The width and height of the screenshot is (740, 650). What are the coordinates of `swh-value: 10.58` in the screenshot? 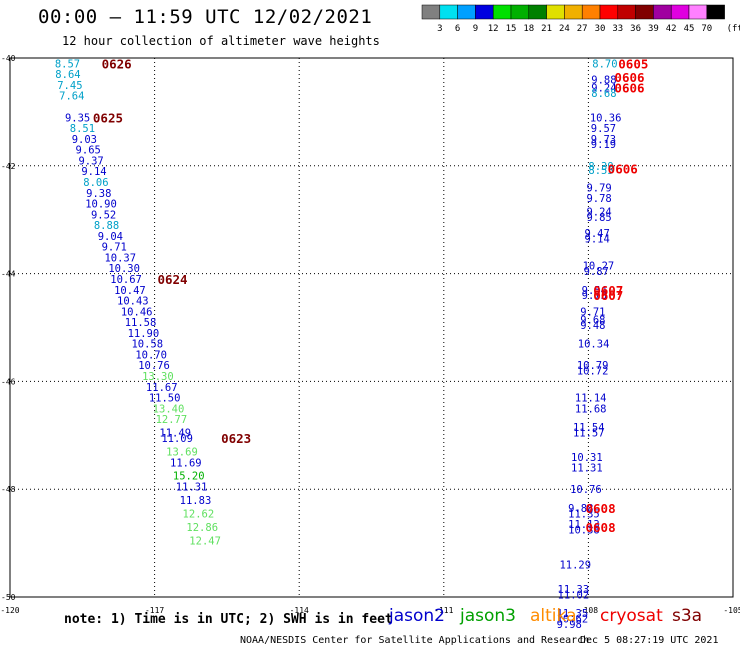 It's located at (147, 345).